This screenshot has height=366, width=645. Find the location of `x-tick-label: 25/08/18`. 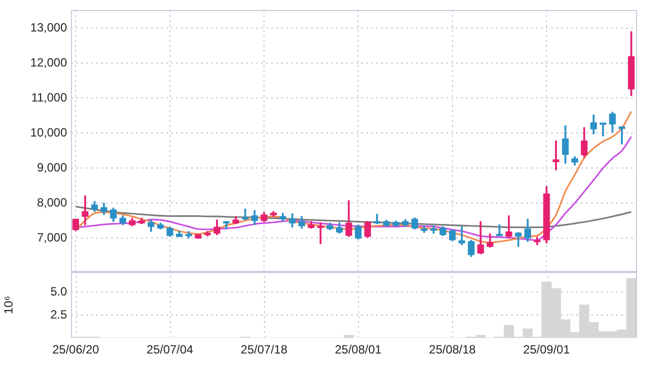

x-tick-label: 25/08/18 is located at coordinates (452, 349).